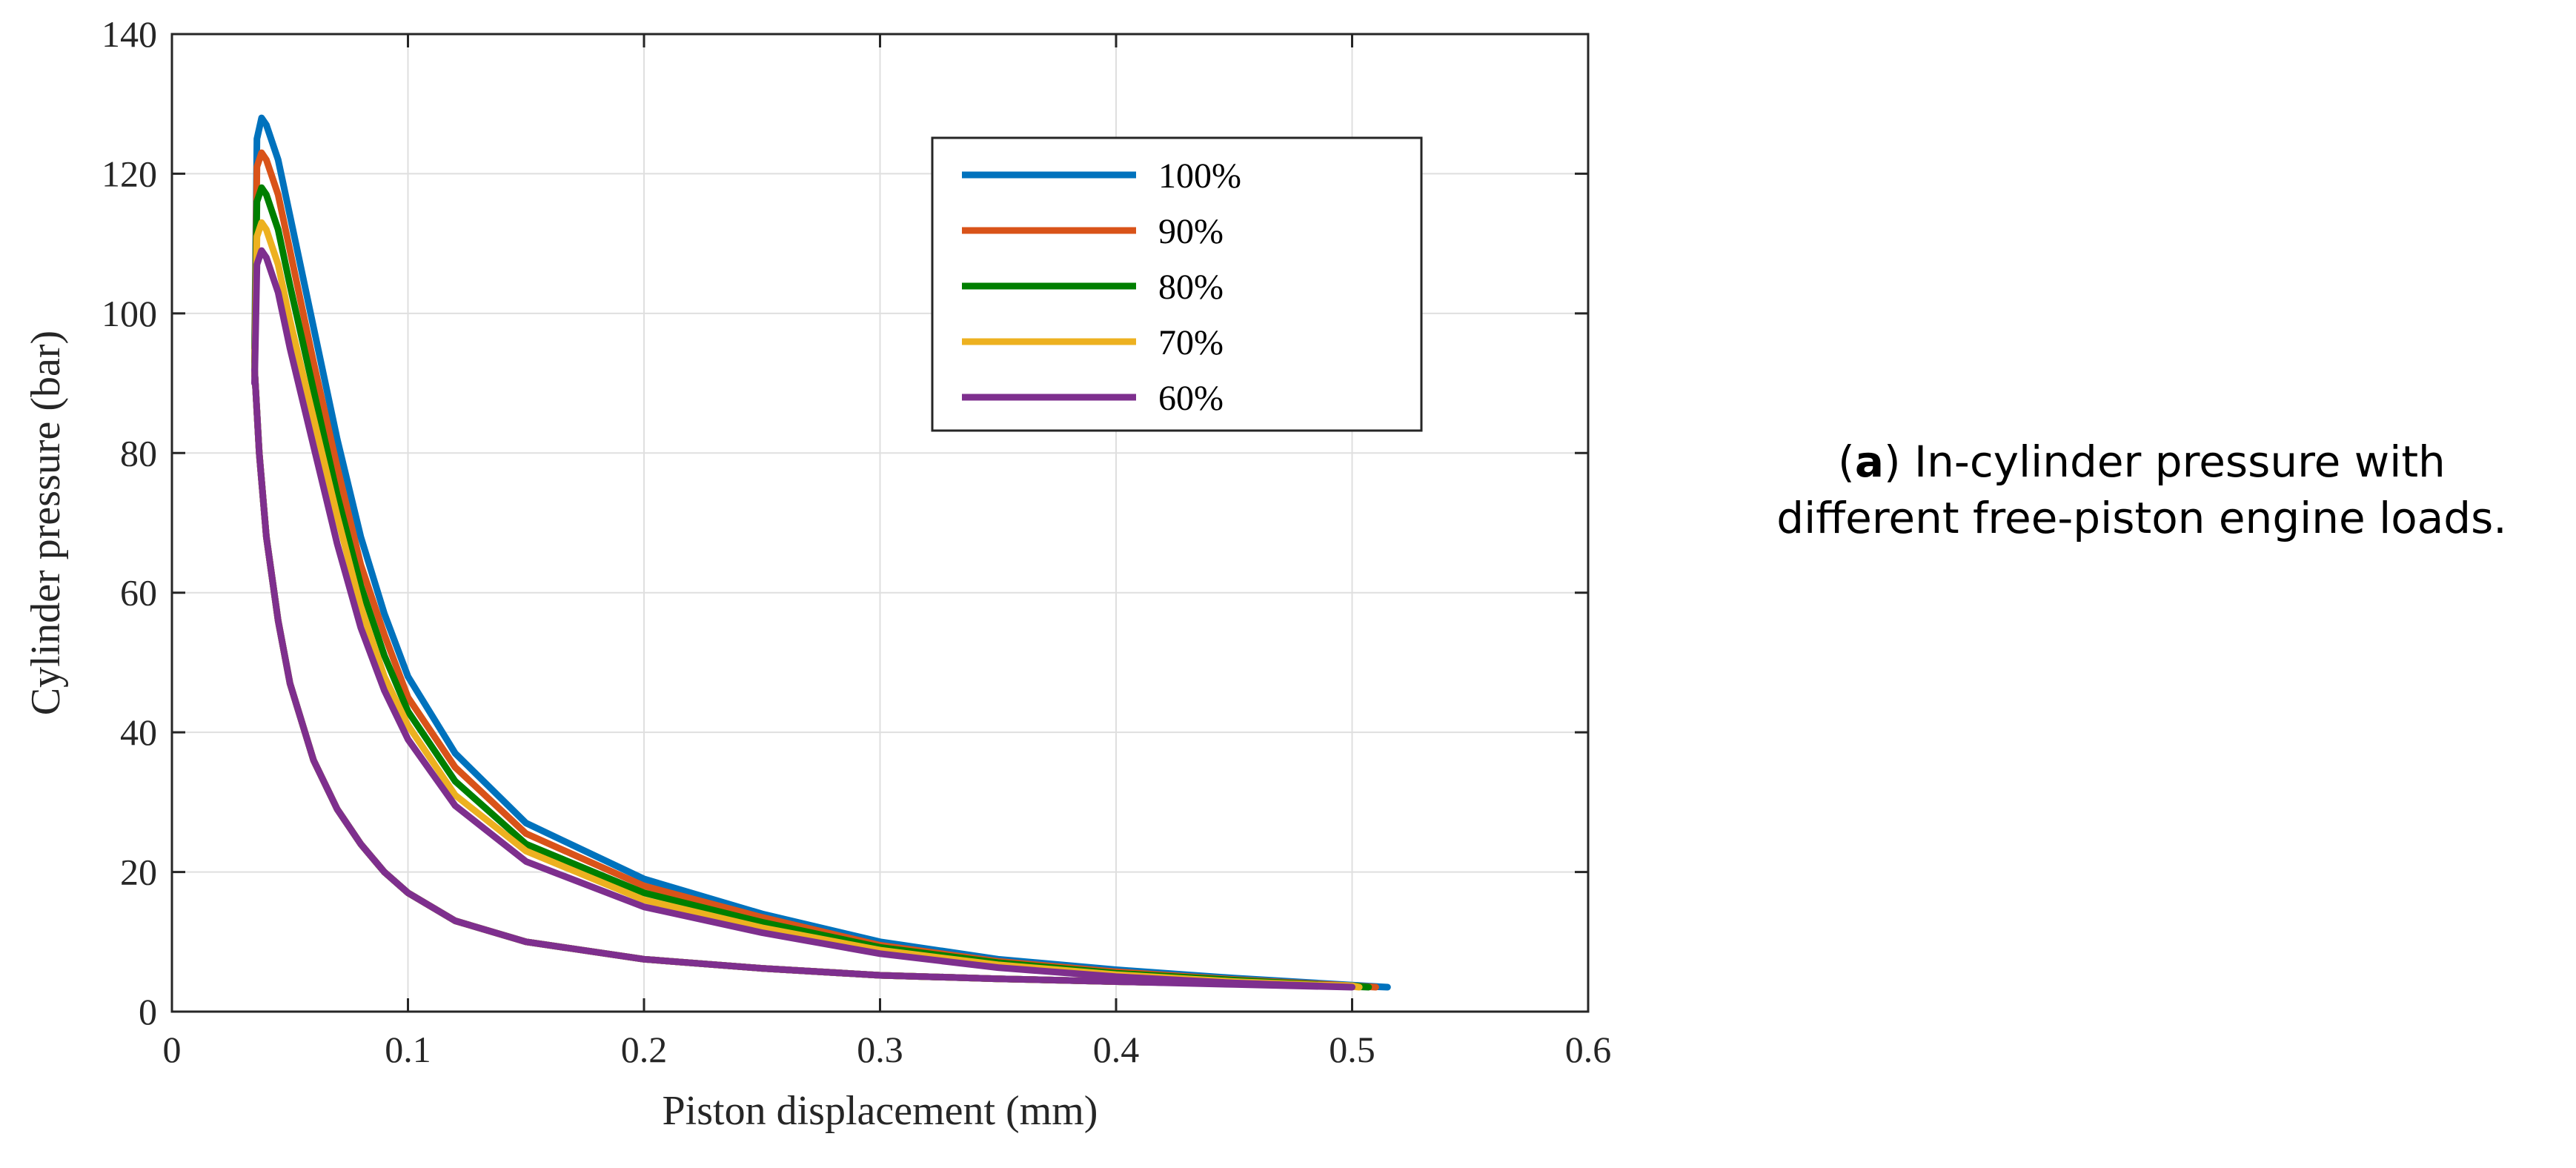 The width and height of the screenshot is (2576, 1168). I want to click on legend-item: 90%, so click(1093, 231).